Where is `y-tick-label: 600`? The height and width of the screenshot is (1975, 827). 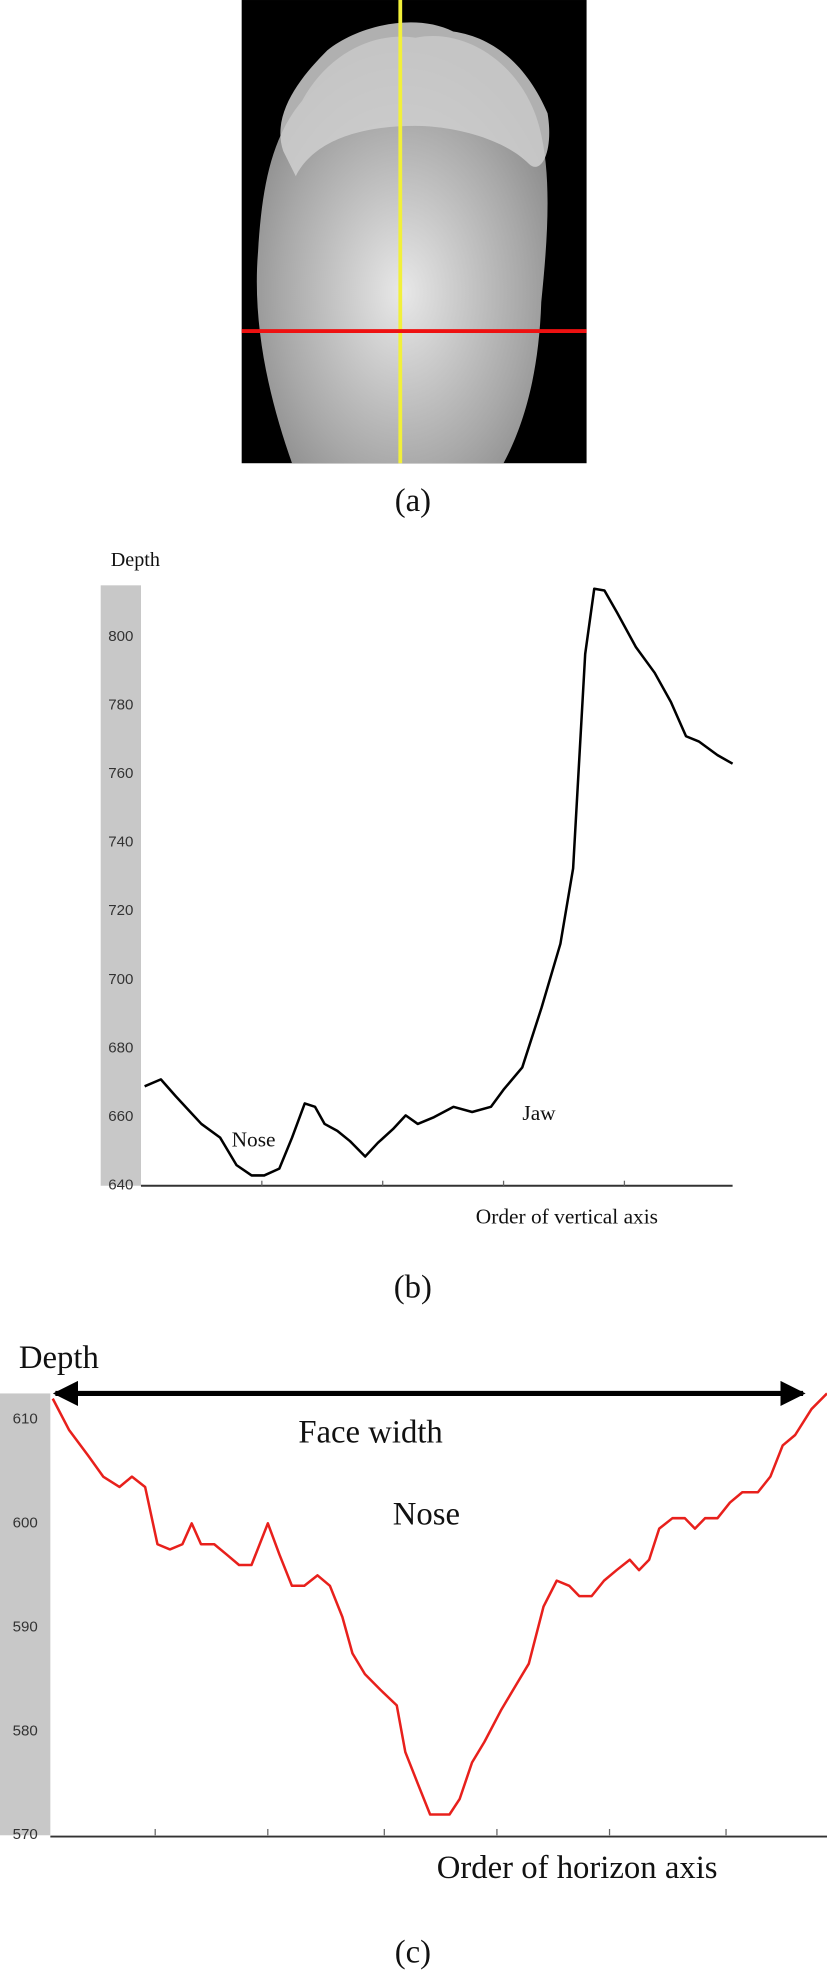
y-tick-label: 600 is located at coordinates (25, 1522).